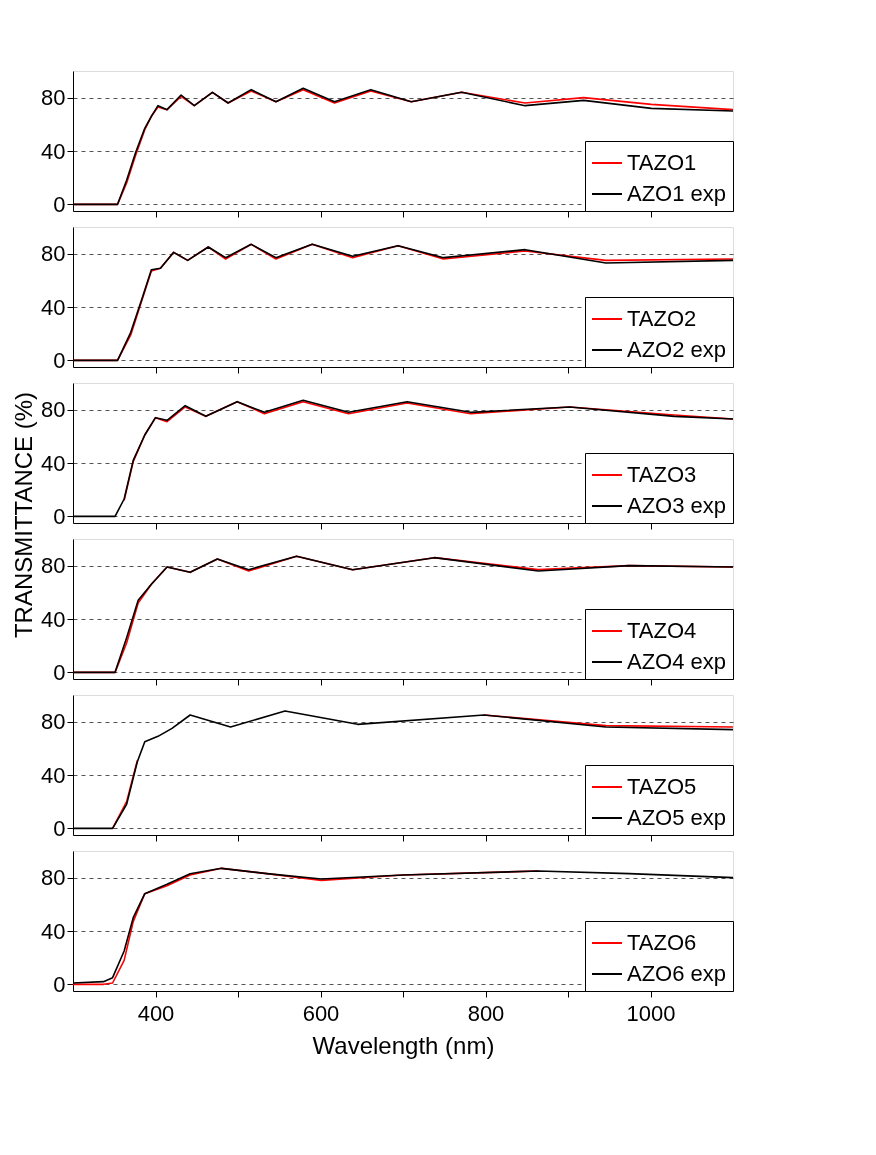 Image resolution: width=876 pixels, height=1155 pixels. Describe the element at coordinates (677, 817) in the screenshot. I see `legend-label: AZO5 exp` at that location.